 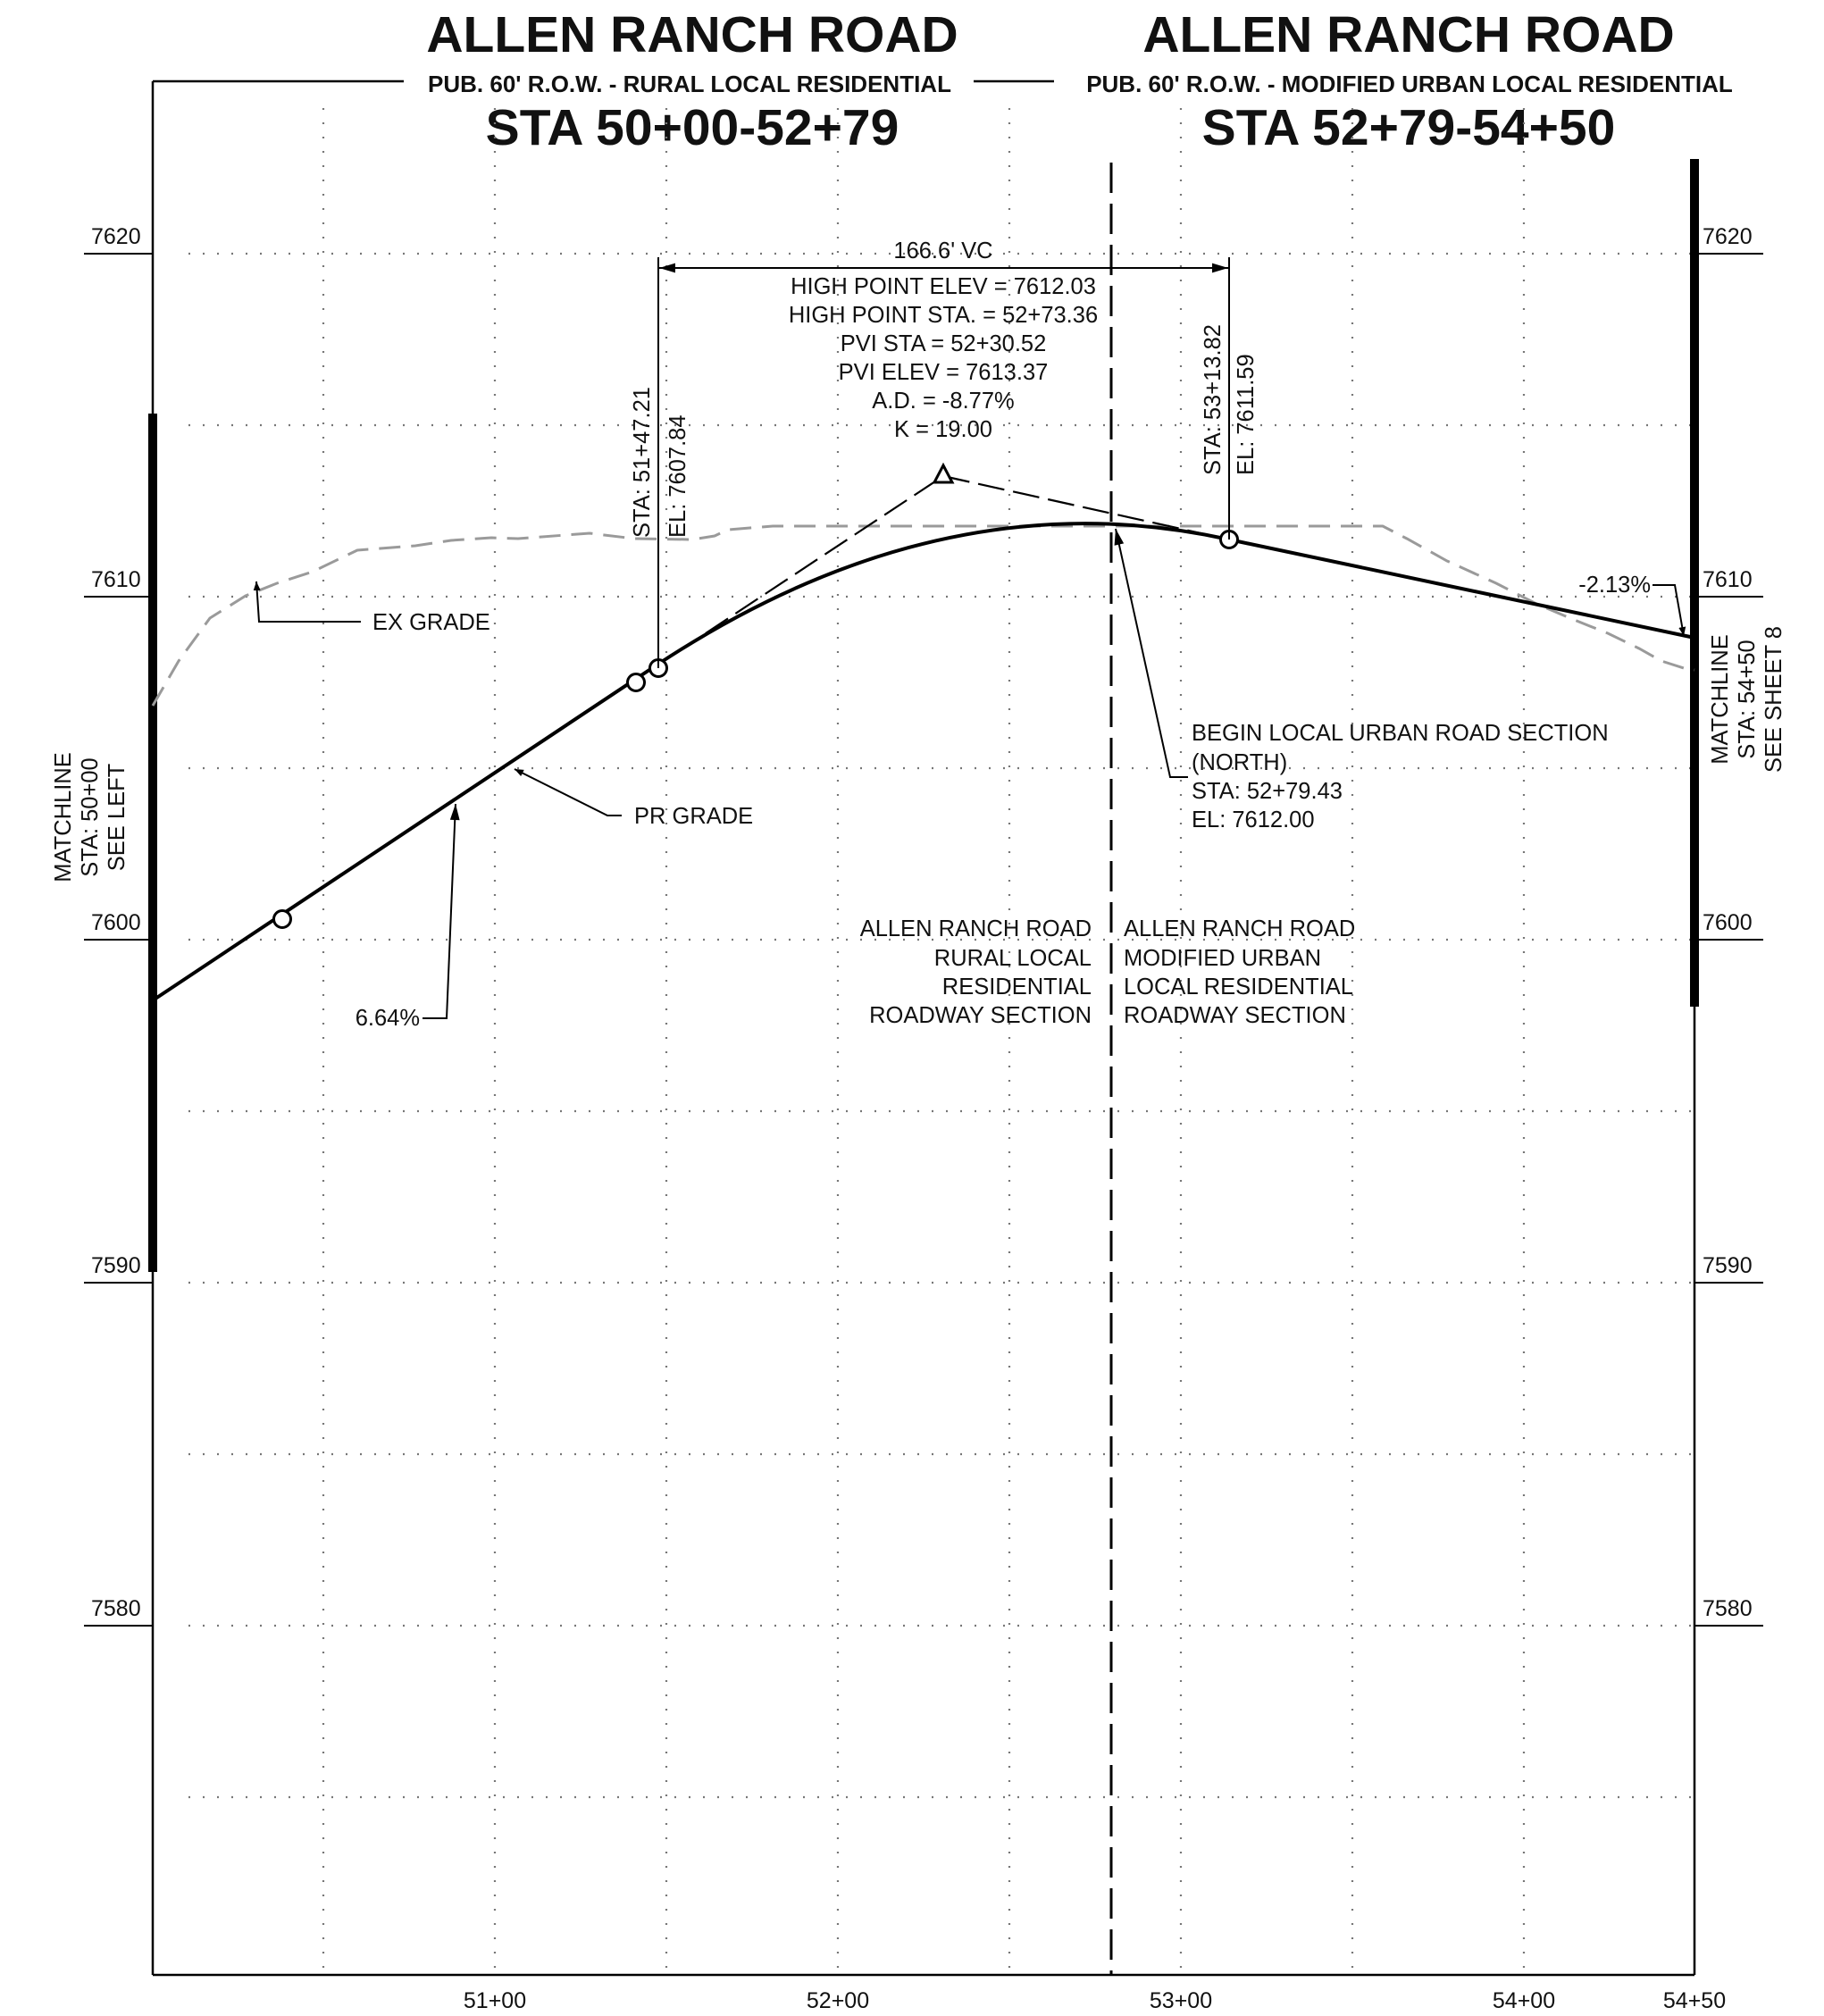 What do you see at coordinates (117, 817) in the screenshot?
I see `svg-text: SEE LEFT` at bounding box center [117, 817].